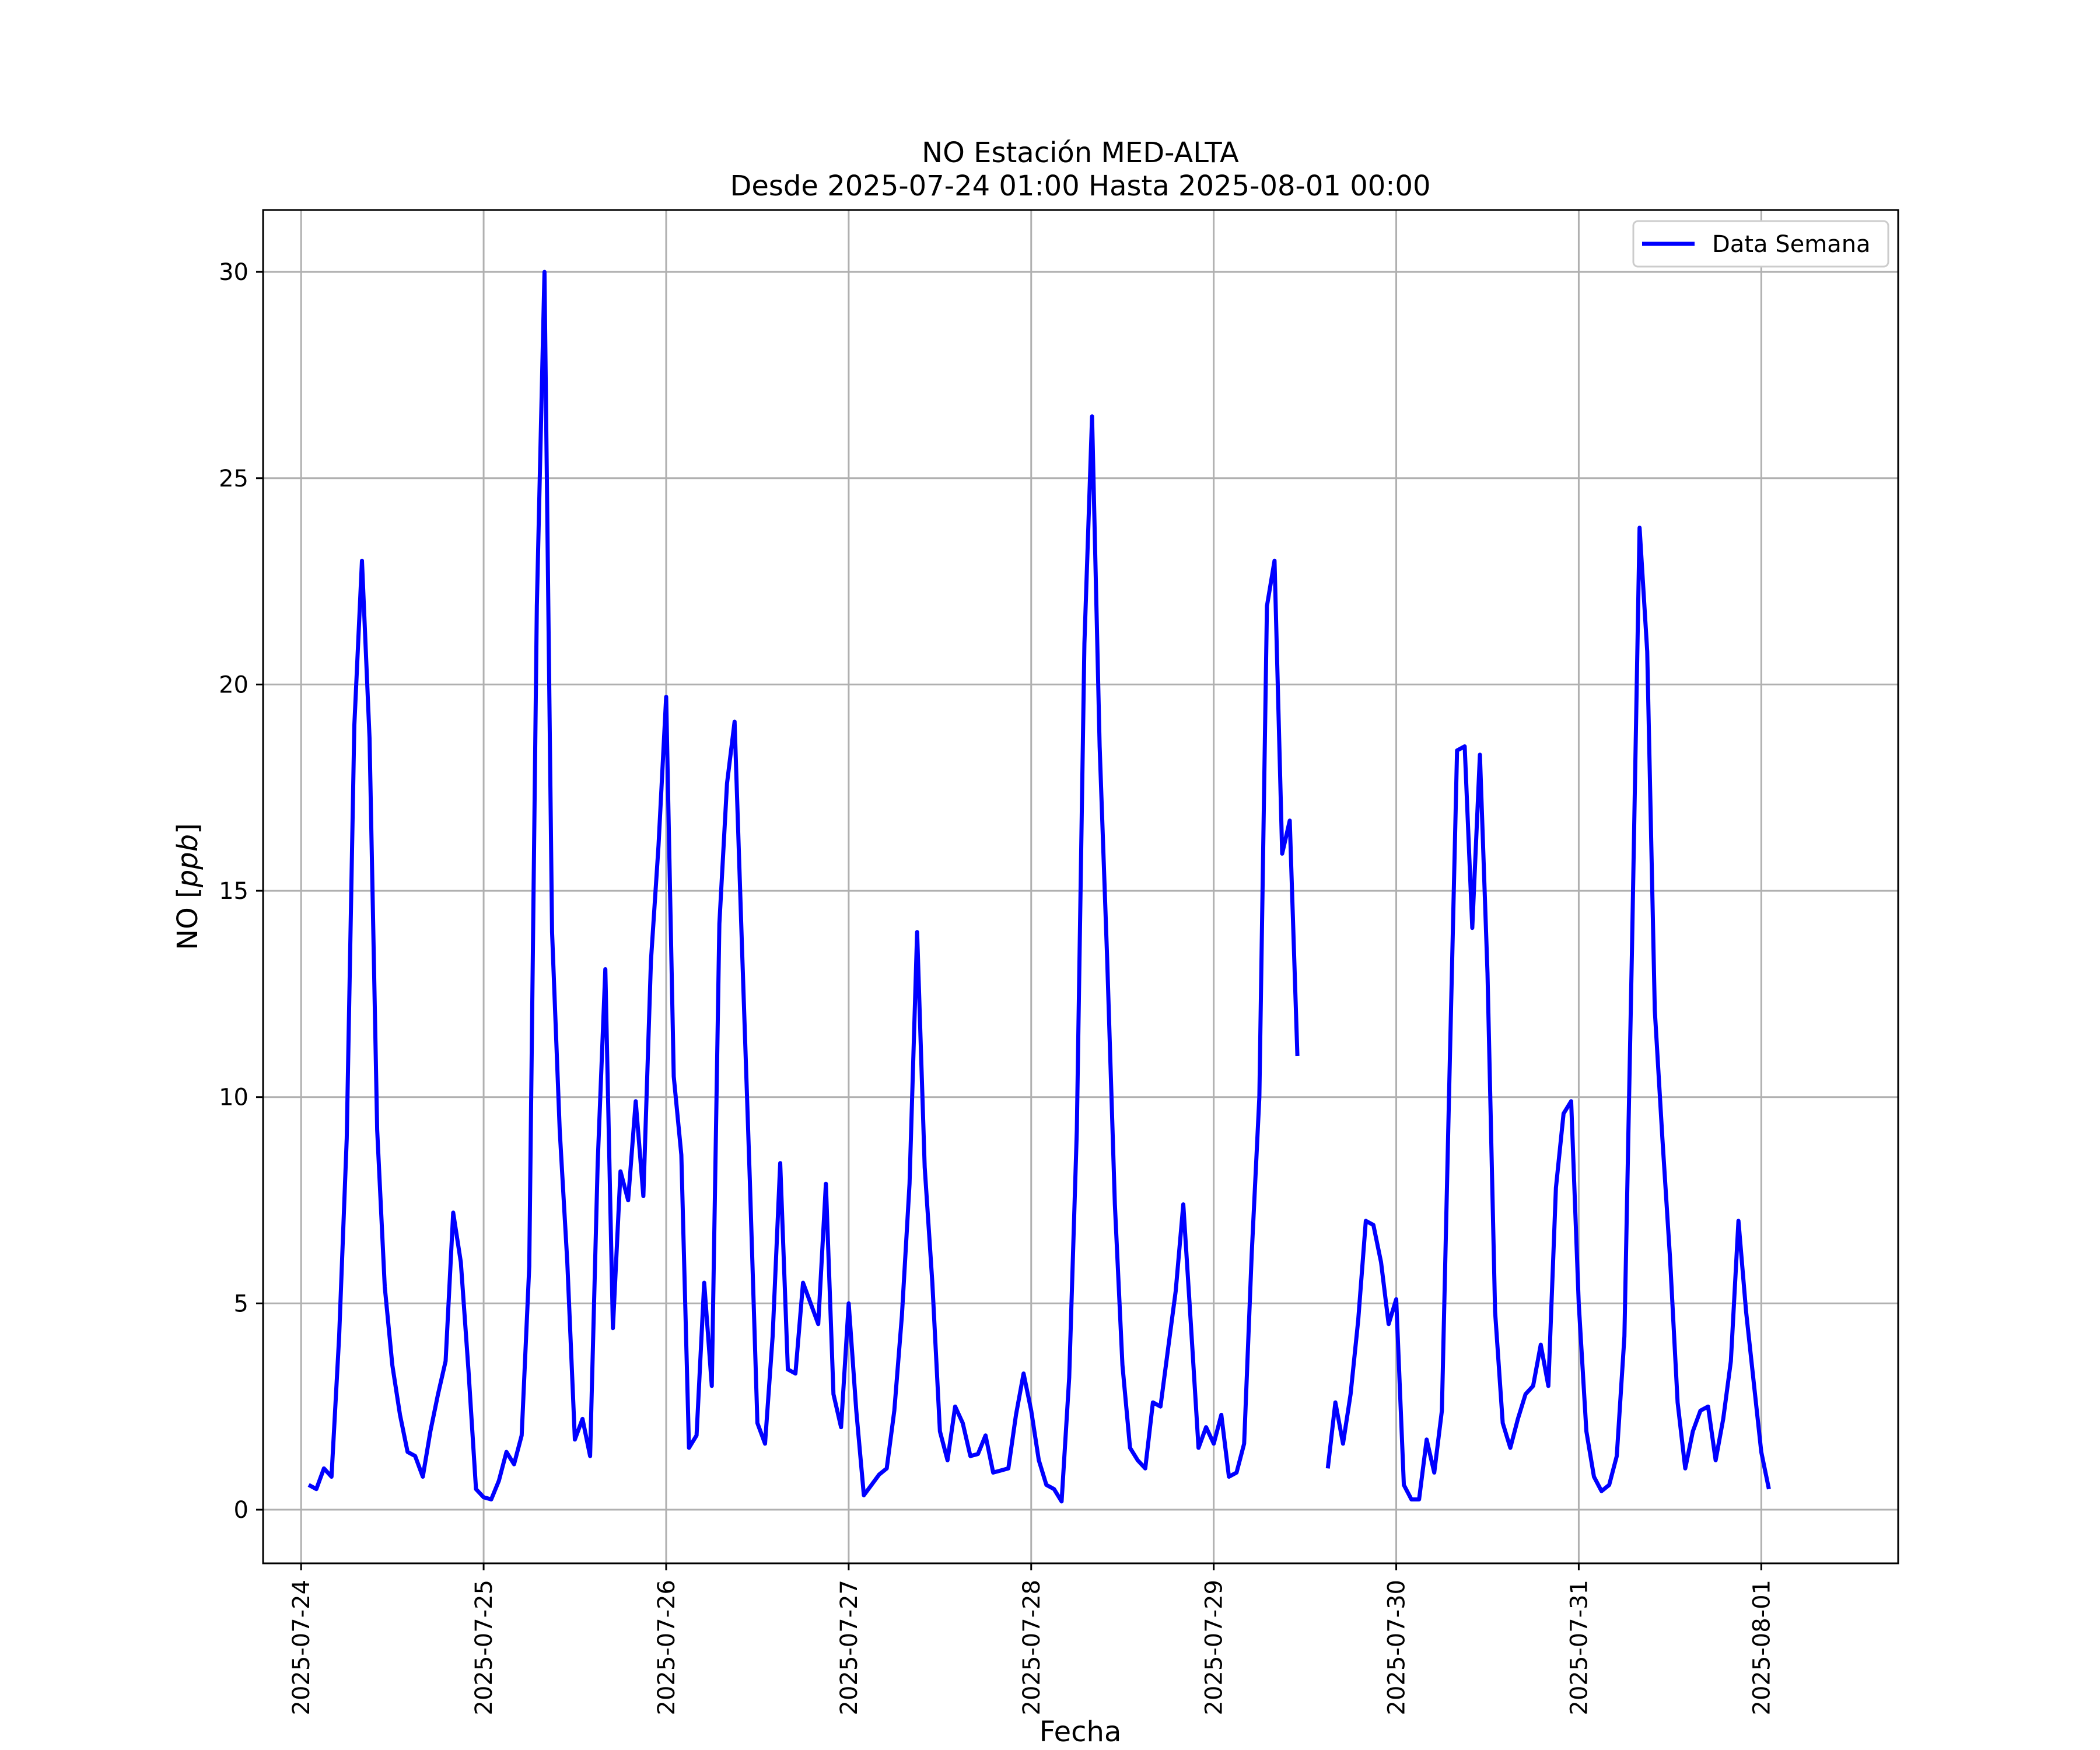  Describe the element at coordinates (234, 272) in the screenshot. I see `y-tick-label: 30` at that location.